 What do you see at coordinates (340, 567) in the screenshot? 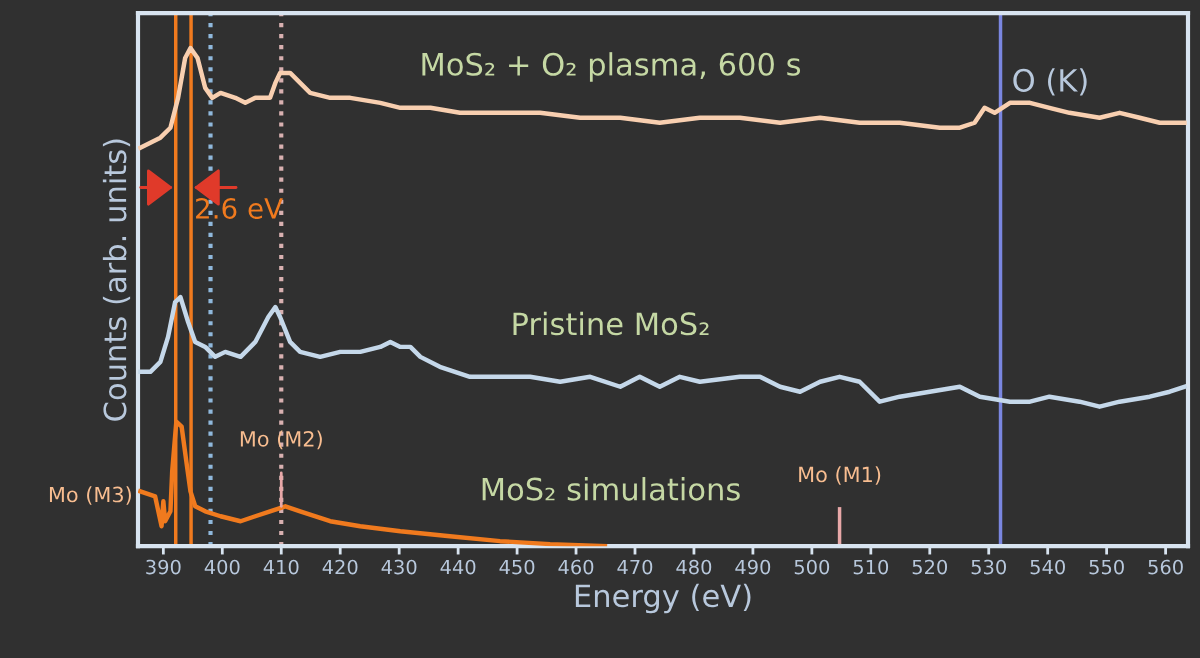
I see `x-tick-label: 420` at bounding box center [340, 567].